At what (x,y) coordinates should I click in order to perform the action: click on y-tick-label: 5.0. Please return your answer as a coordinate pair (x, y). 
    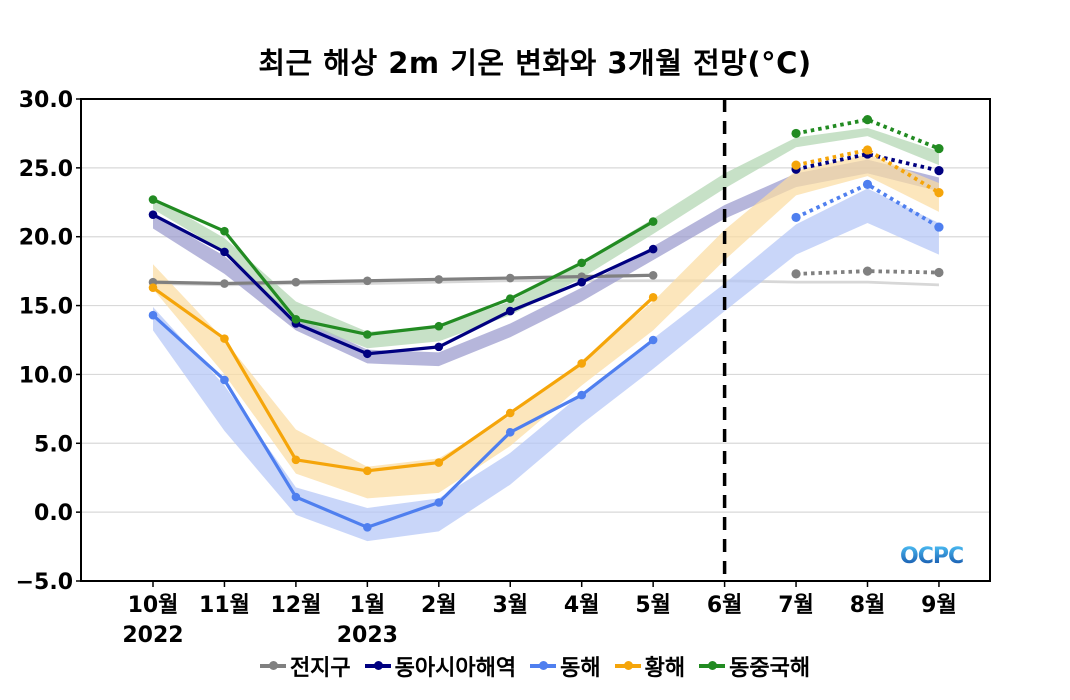
    Looking at the image, I should click on (53, 444).